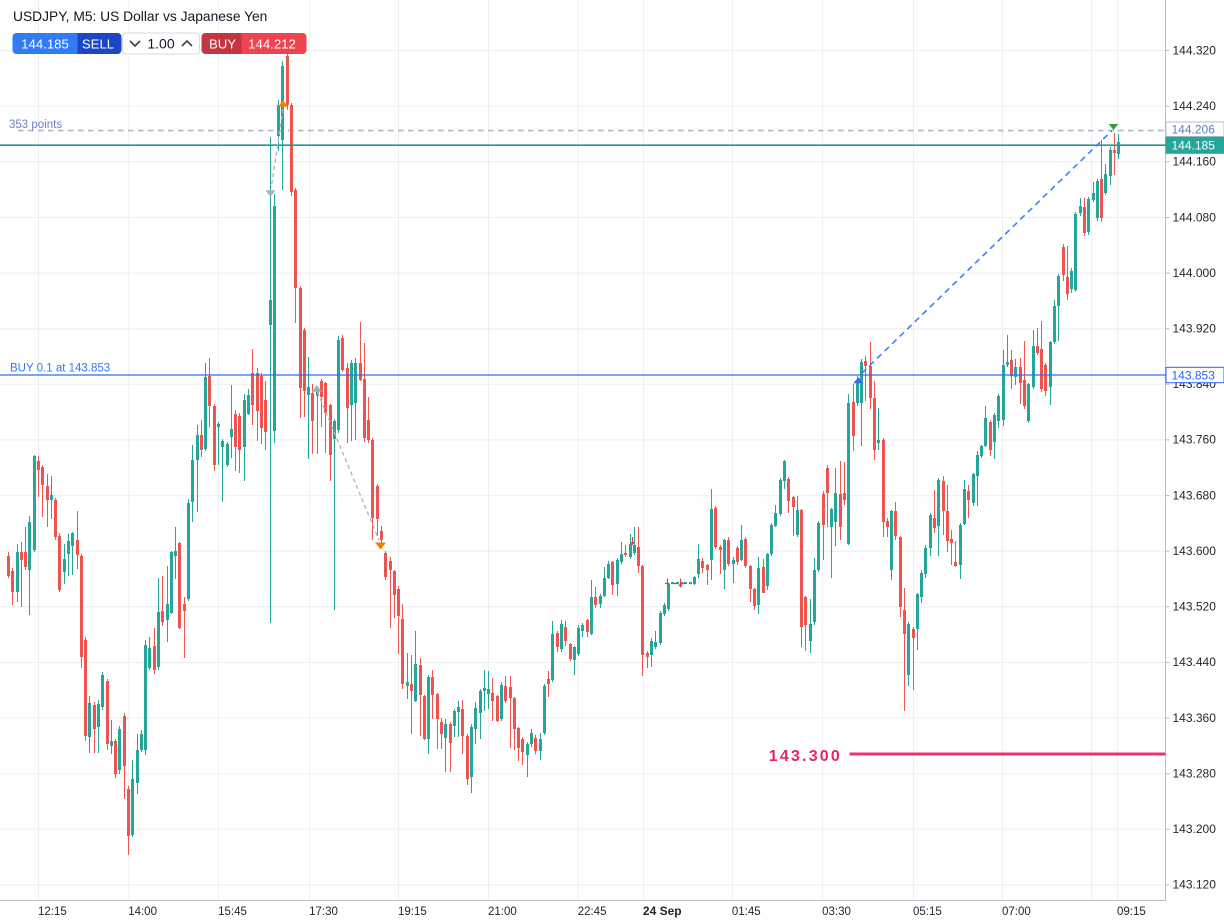 The height and width of the screenshot is (920, 1224). Describe the element at coordinates (412, 912) in the screenshot. I see `svg-text: 19:15` at that location.